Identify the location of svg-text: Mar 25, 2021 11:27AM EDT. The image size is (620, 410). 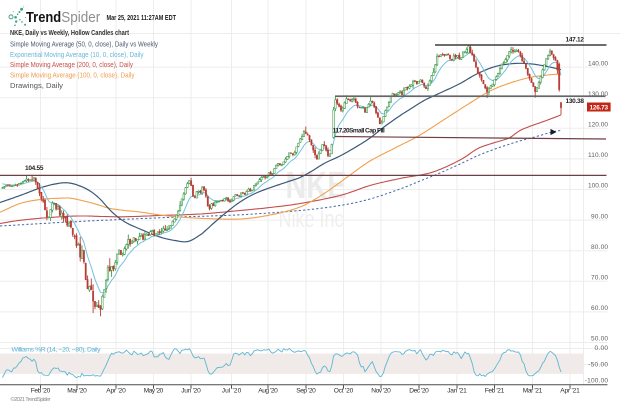
(142, 18).